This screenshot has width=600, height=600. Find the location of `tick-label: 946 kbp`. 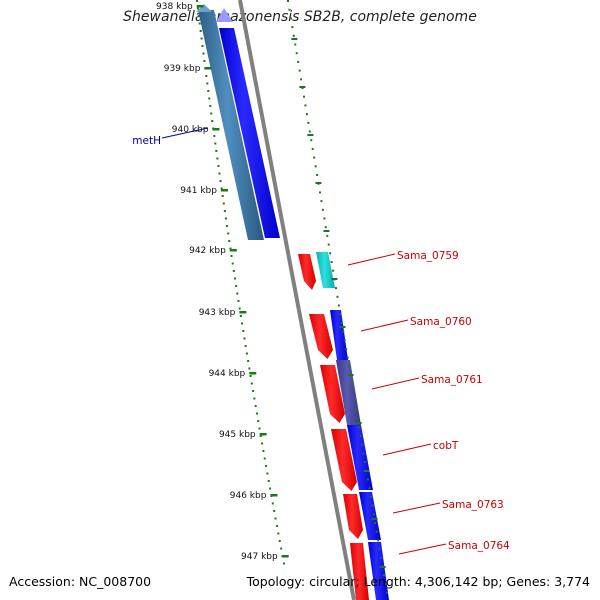

tick-label: 946 kbp is located at coordinates (248, 496).